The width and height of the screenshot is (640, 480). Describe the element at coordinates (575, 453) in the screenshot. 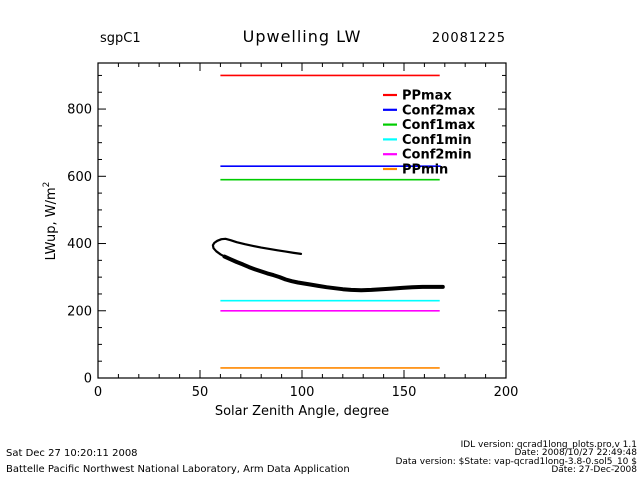

I see `idl-date-line: Date: 2008/10/27 22:49:48` at that location.